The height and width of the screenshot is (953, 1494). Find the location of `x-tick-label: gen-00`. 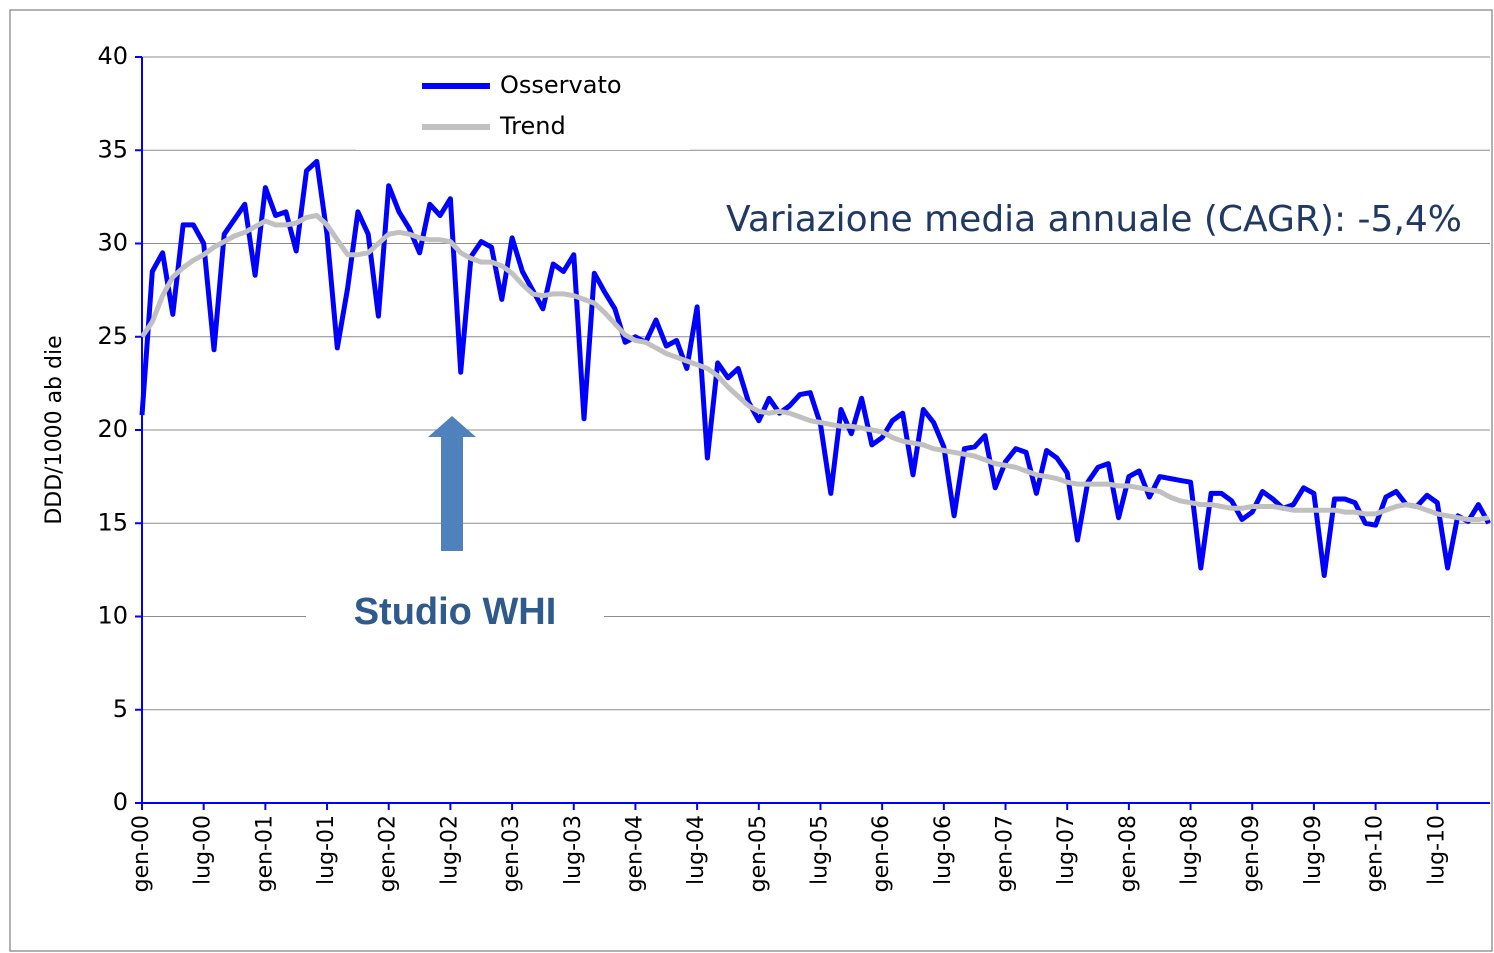

x-tick-label: gen-00 is located at coordinates (141, 853).